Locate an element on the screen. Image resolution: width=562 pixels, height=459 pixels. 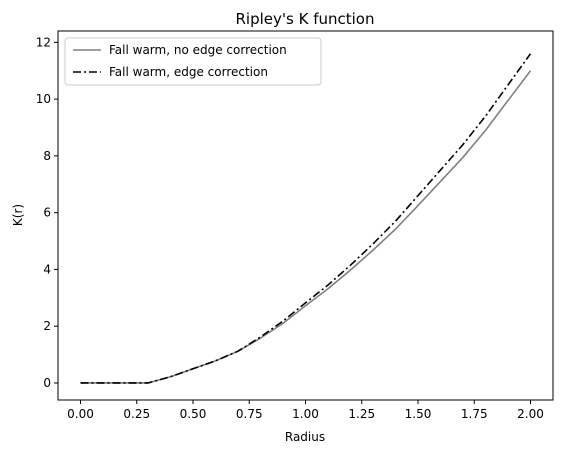
y-tick-label: 4 is located at coordinates (47, 269).